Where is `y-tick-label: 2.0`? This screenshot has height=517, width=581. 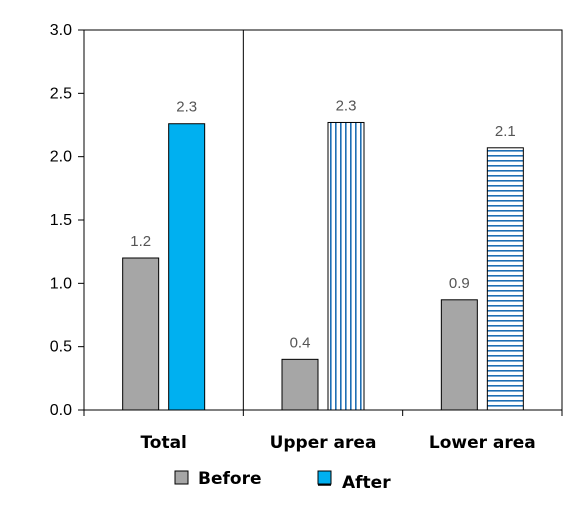
y-tick-label: 2.0 is located at coordinates (61, 157).